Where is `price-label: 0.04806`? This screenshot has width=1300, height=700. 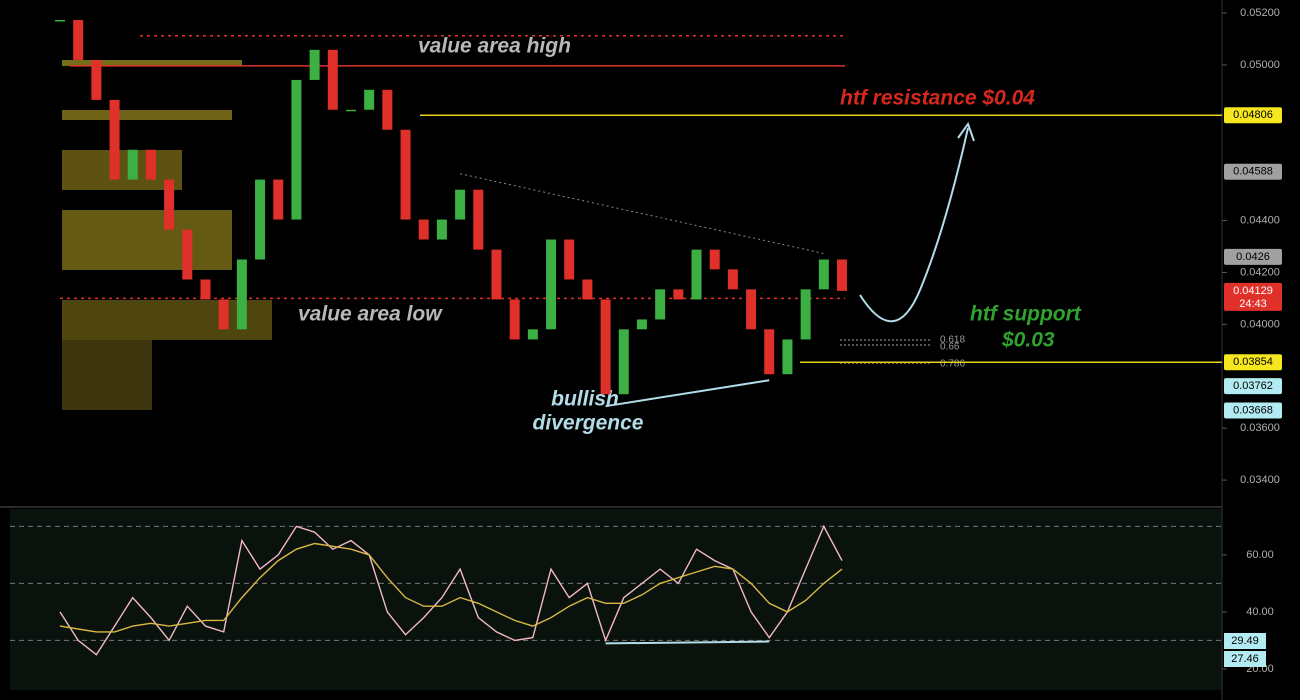 price-label: 0.04806 is located at coordinates (1253, 115).